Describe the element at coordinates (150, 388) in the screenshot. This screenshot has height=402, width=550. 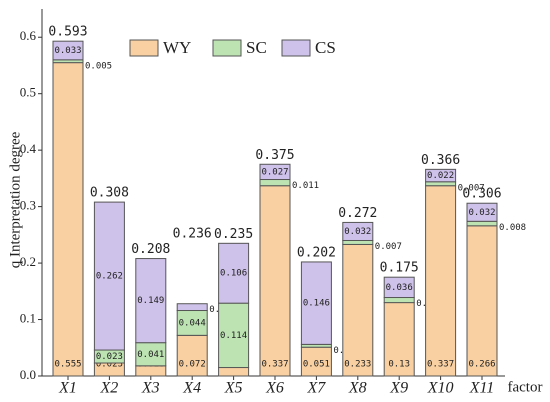
I see `x-tick-label: X3` at that location.